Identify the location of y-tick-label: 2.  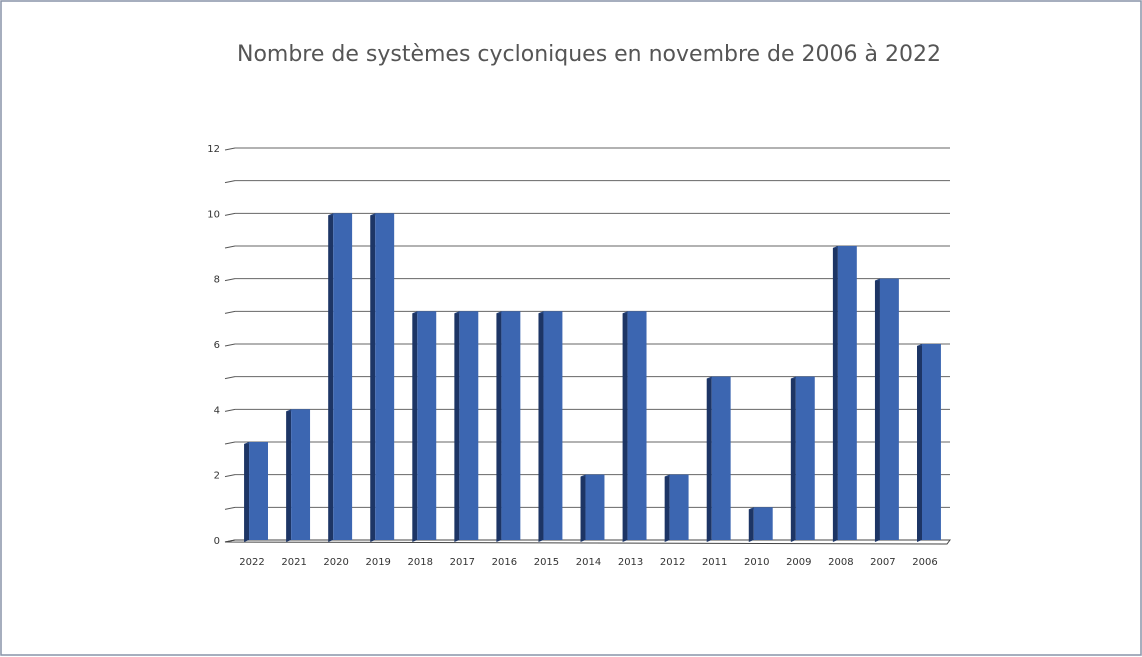
(217, 476).